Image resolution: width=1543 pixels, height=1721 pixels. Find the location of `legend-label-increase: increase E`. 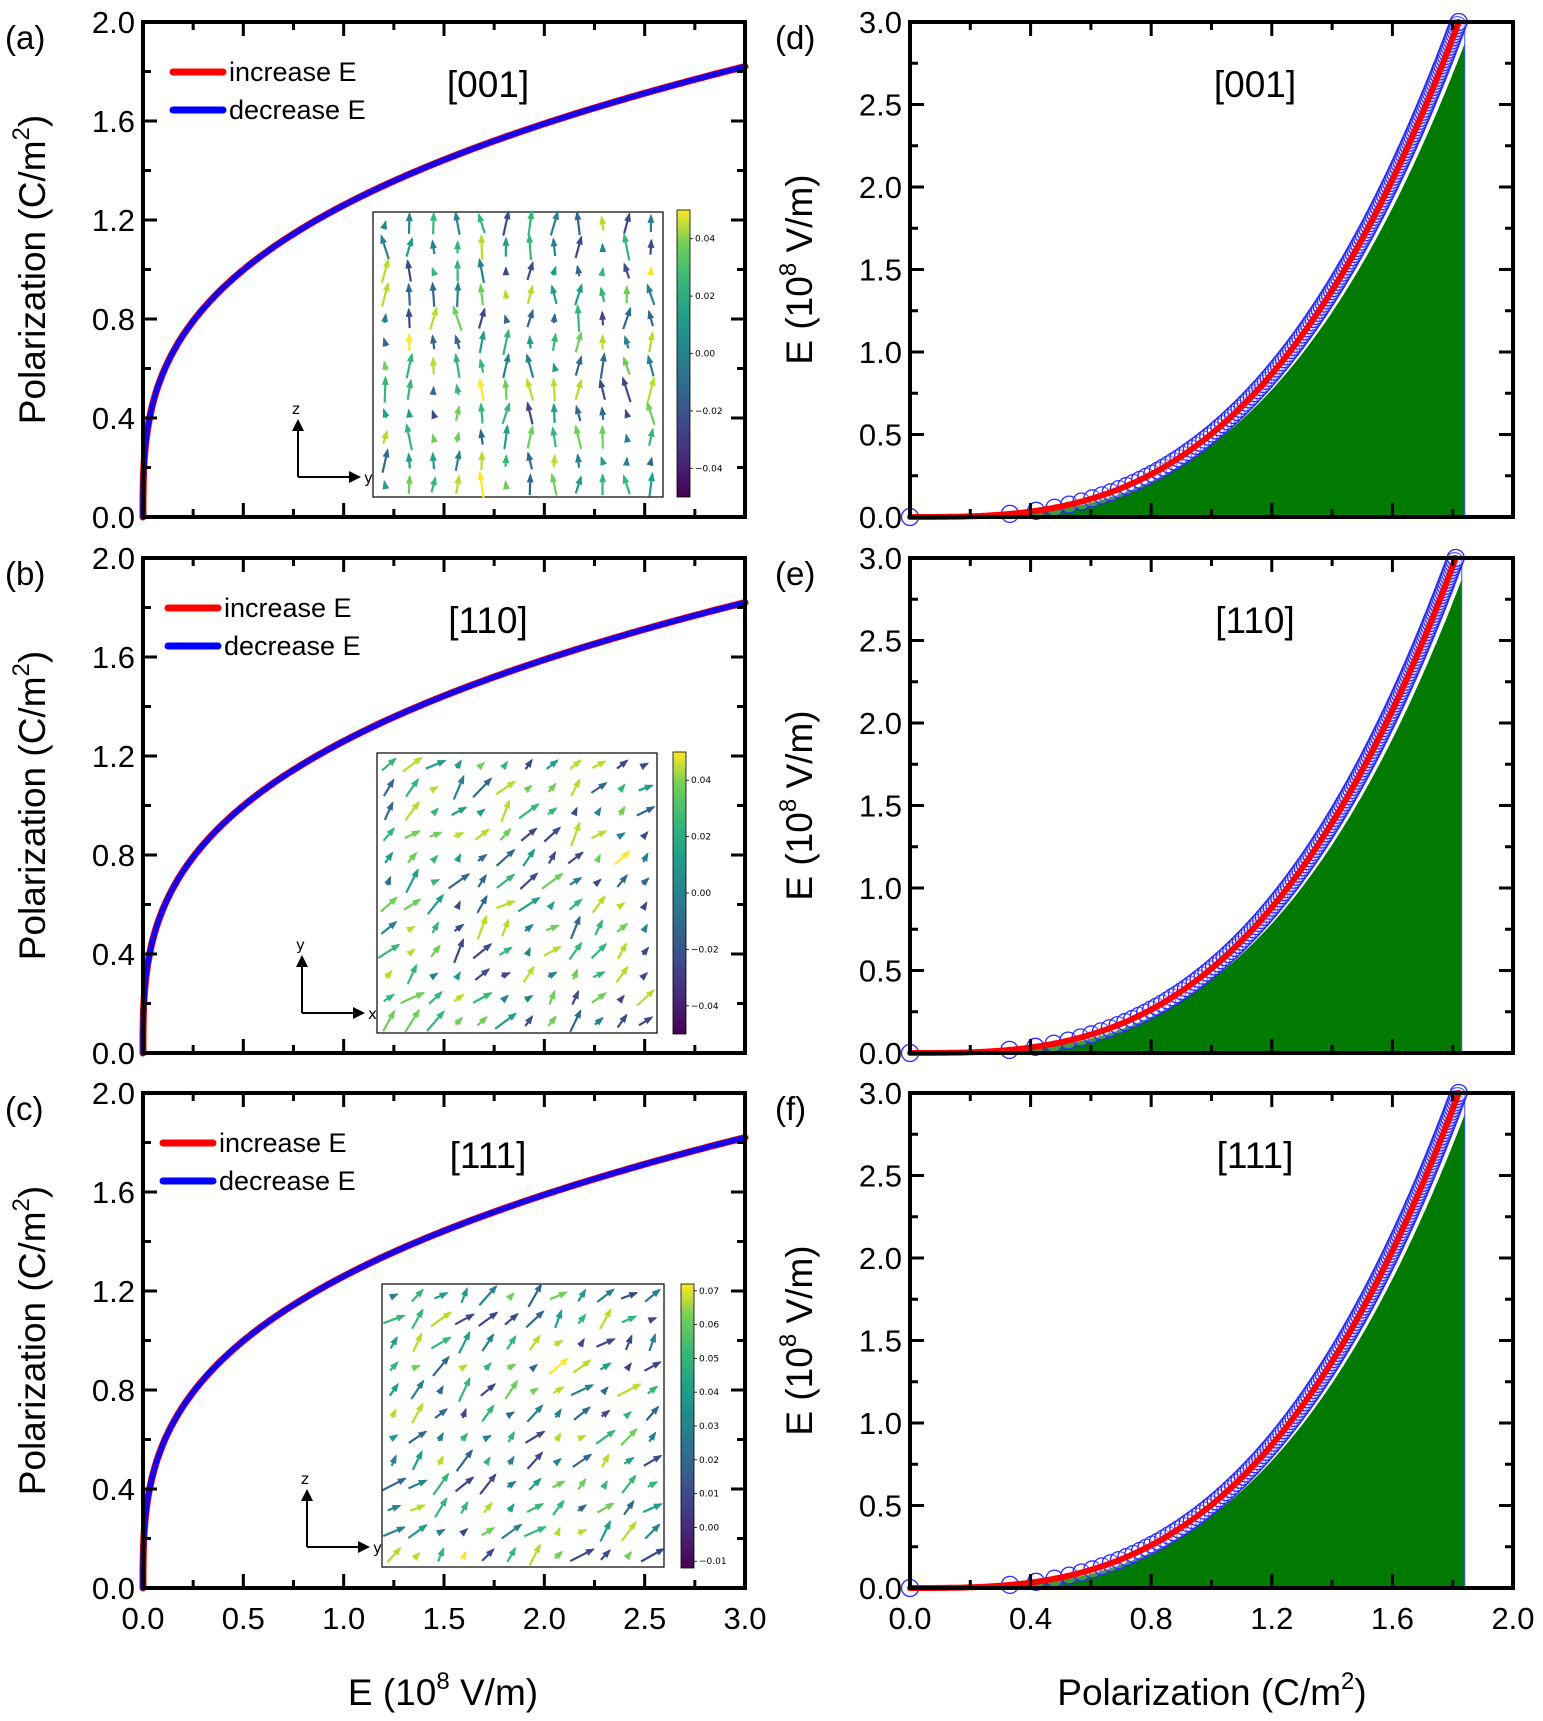

legend-label-increase: increase E is located at coordinates (293, 72).